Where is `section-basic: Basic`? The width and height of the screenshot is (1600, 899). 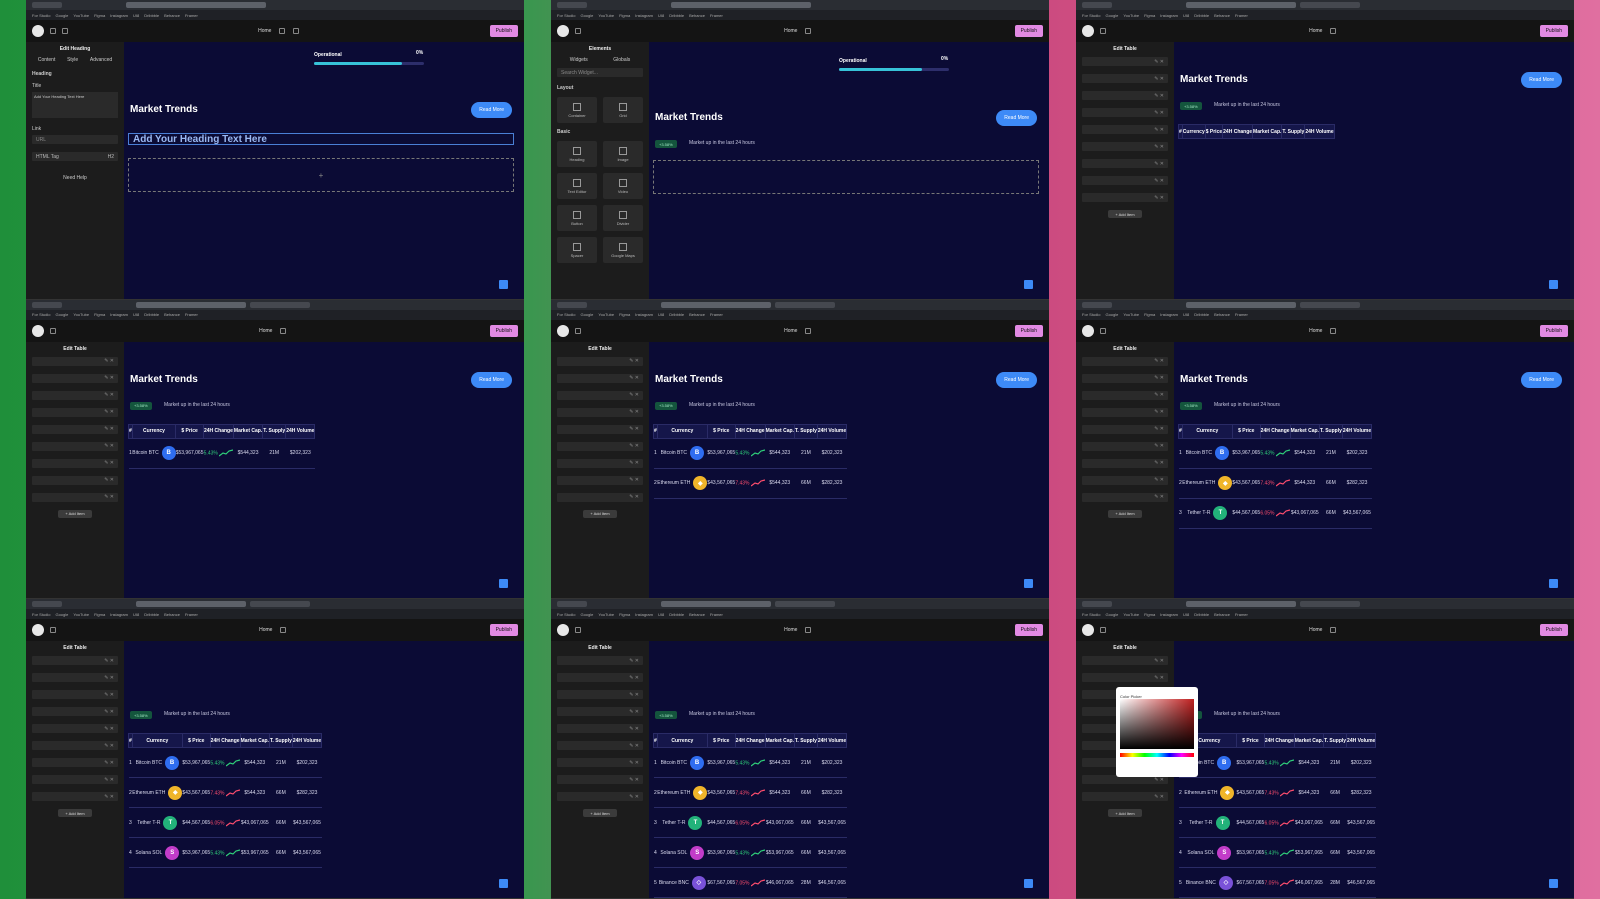 section-basic: Basic is located at coordinates (564, 132).